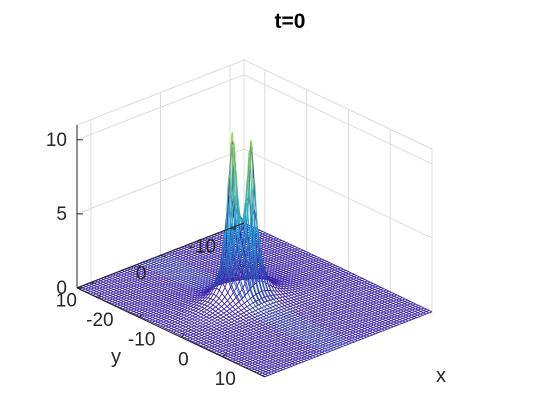 The height and width of the screenshot is (420, 560). I want to click on y-tick-label: 0, so click(141, 274).